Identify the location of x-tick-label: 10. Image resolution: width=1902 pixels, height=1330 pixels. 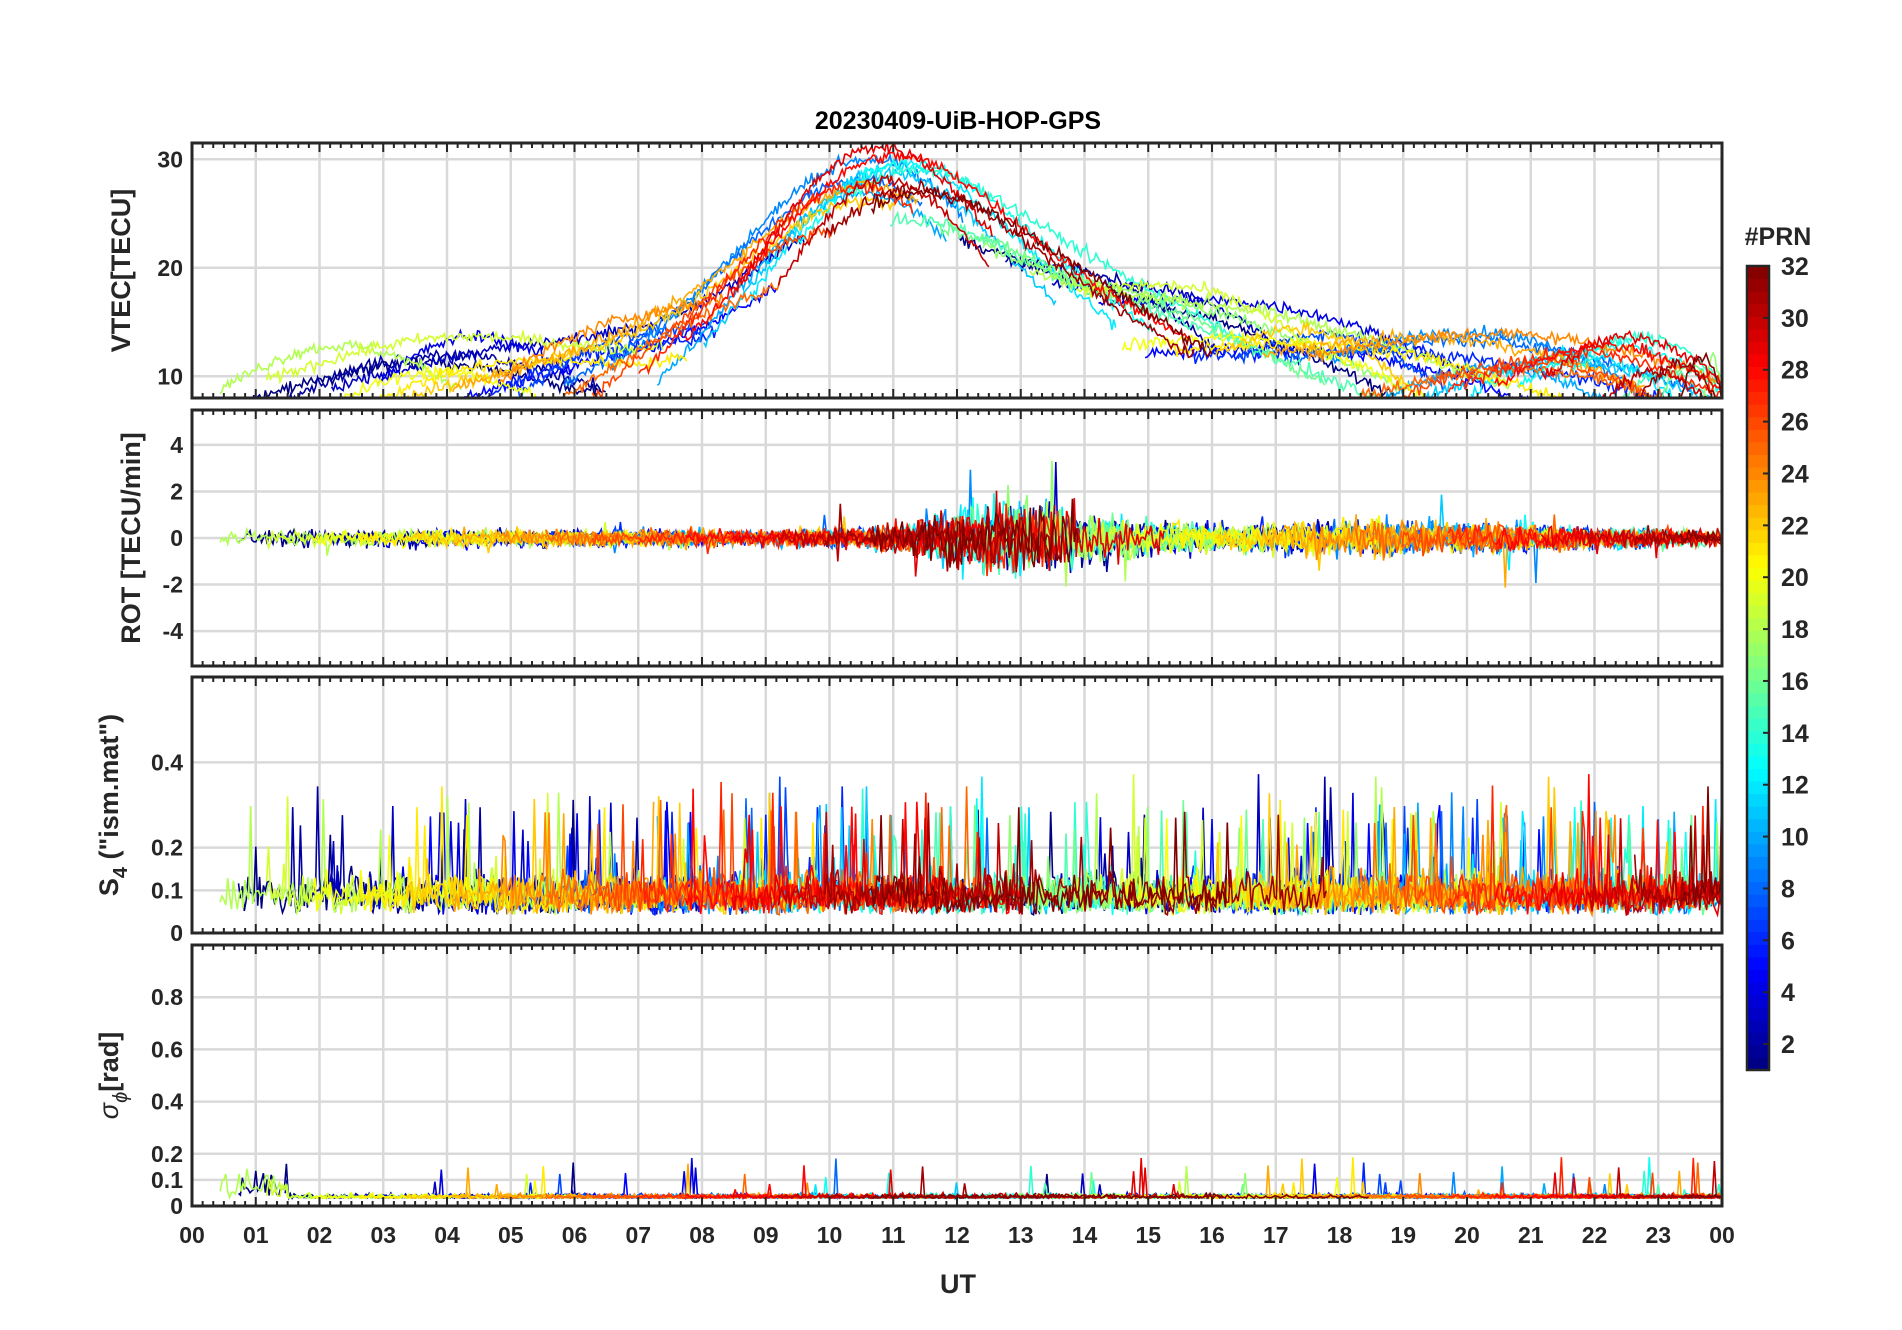
(830, 1235).